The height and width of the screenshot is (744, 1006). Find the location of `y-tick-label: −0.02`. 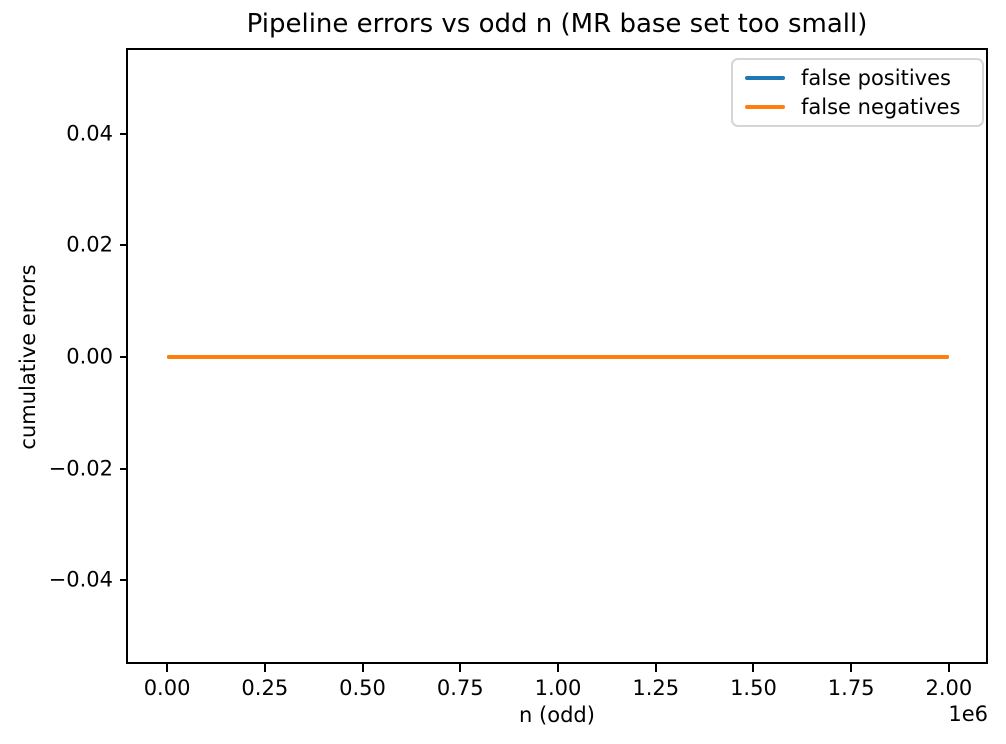

y-tick-label: −0.02 is located at coordinates (80, 468).